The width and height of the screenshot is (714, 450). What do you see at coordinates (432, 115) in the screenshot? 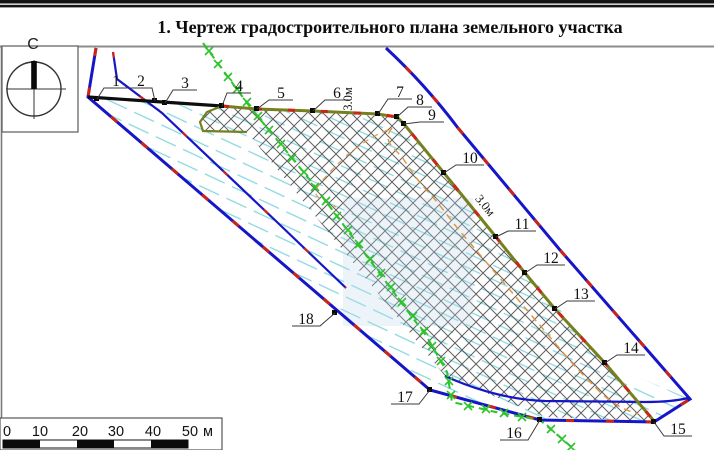
I see `point-label: 9` at bounding box center [432, 115].